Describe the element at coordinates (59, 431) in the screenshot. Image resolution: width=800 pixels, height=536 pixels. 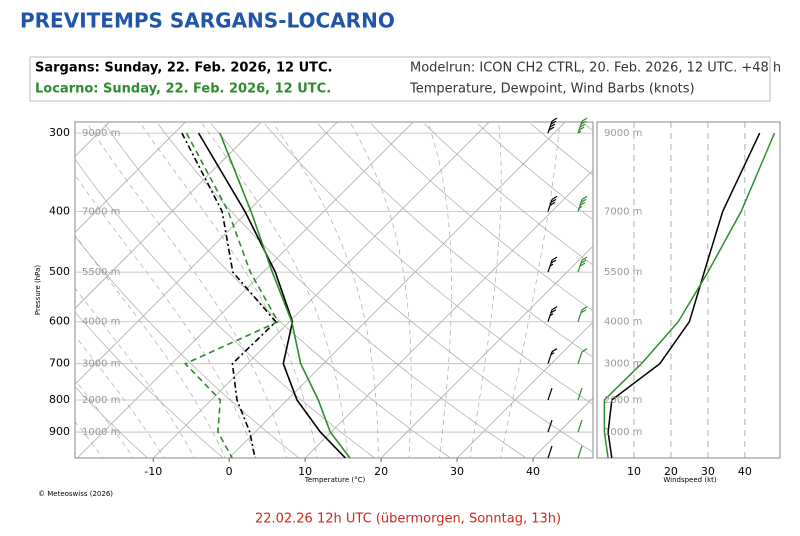
I see `y-tick-label: 900` at that location.